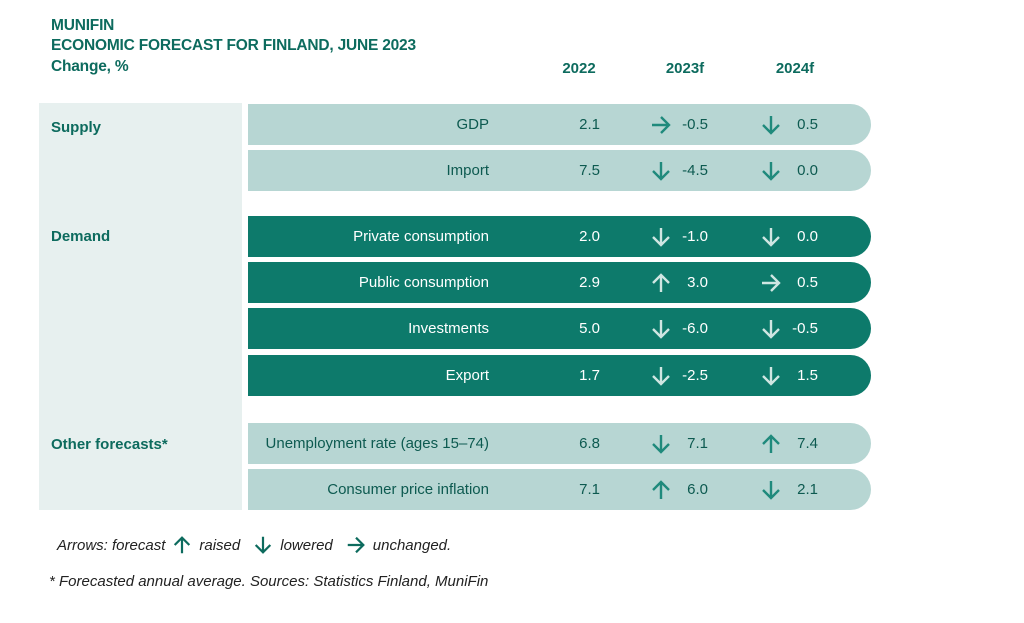 The height and width of the screenshot is (623, 1024). Describe the element at coordinates (695, 328) in the screenshot. I see `value-2023f: -6.0` at that location.